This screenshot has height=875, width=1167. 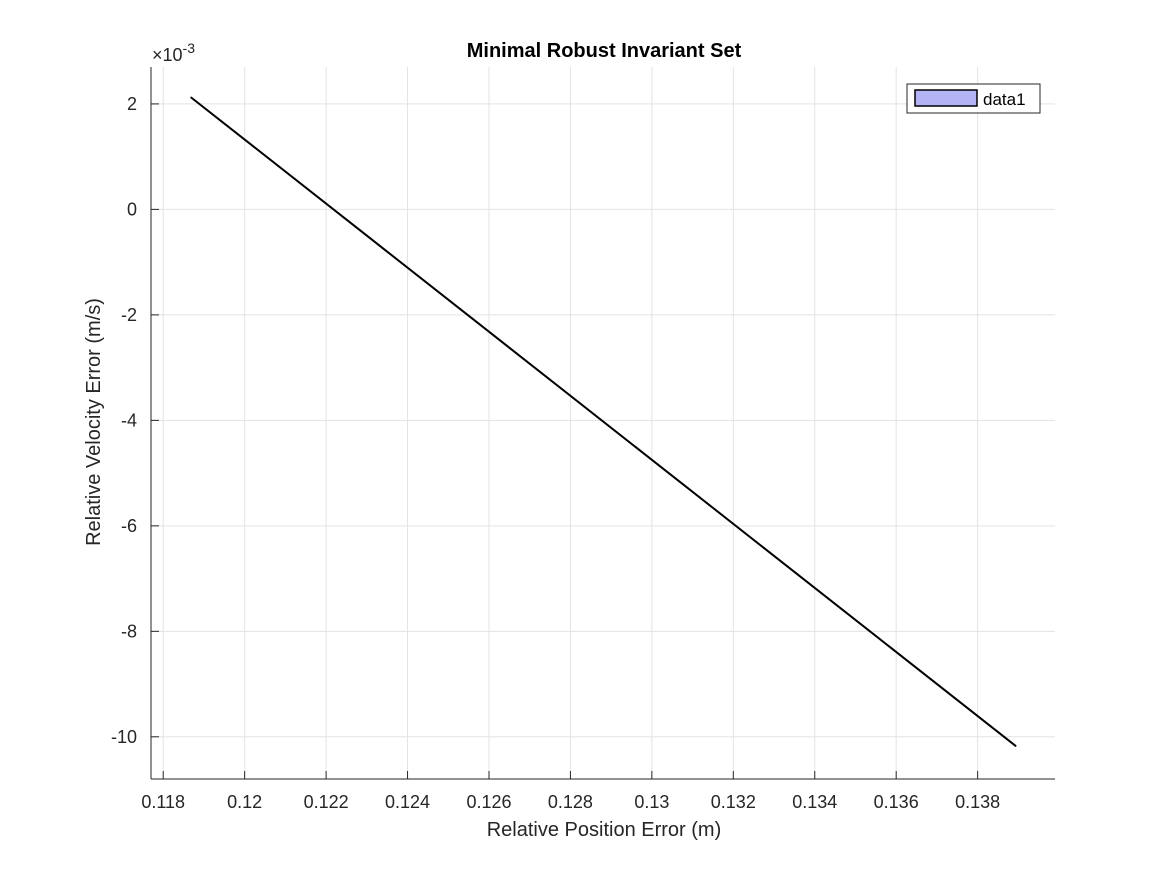 I want to click on y-exponent-label: ×10⁻³, so click(x=173, y=52).